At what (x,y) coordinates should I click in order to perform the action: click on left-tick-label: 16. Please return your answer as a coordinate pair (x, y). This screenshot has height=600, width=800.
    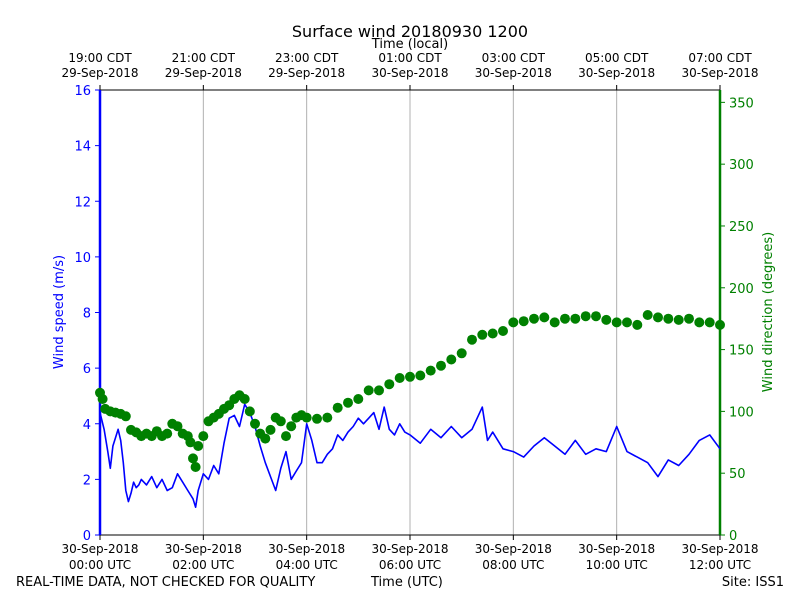
    Looking at the image, I should click on (82, 91).